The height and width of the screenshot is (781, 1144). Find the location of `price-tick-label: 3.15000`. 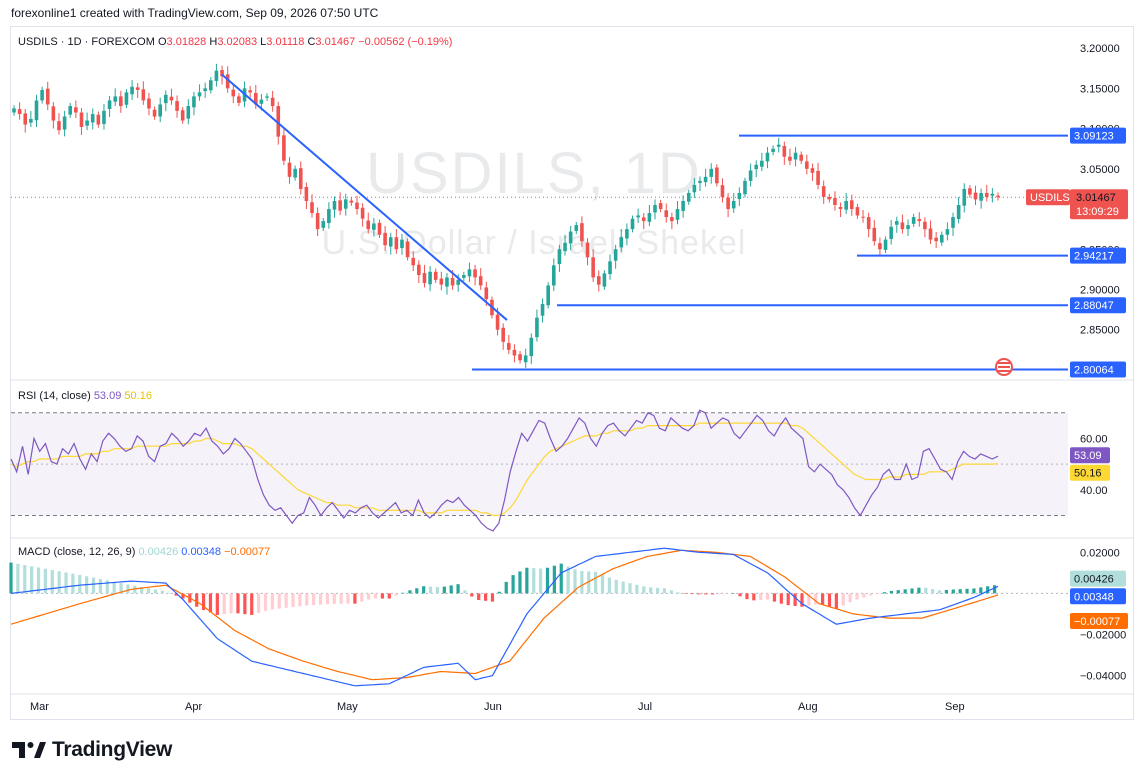

price-tick-label: 3.15000 is located at coordinates (1100, 89).